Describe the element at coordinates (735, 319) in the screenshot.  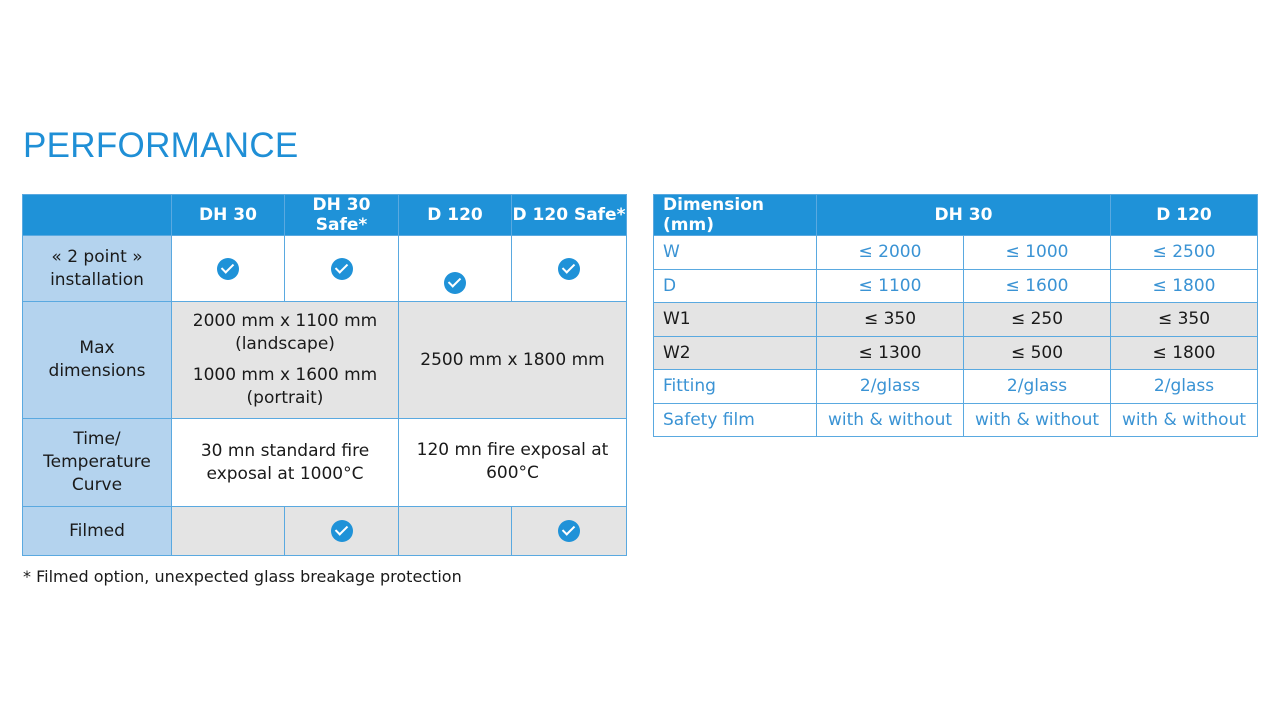
I see `row-label: W1` at that location.